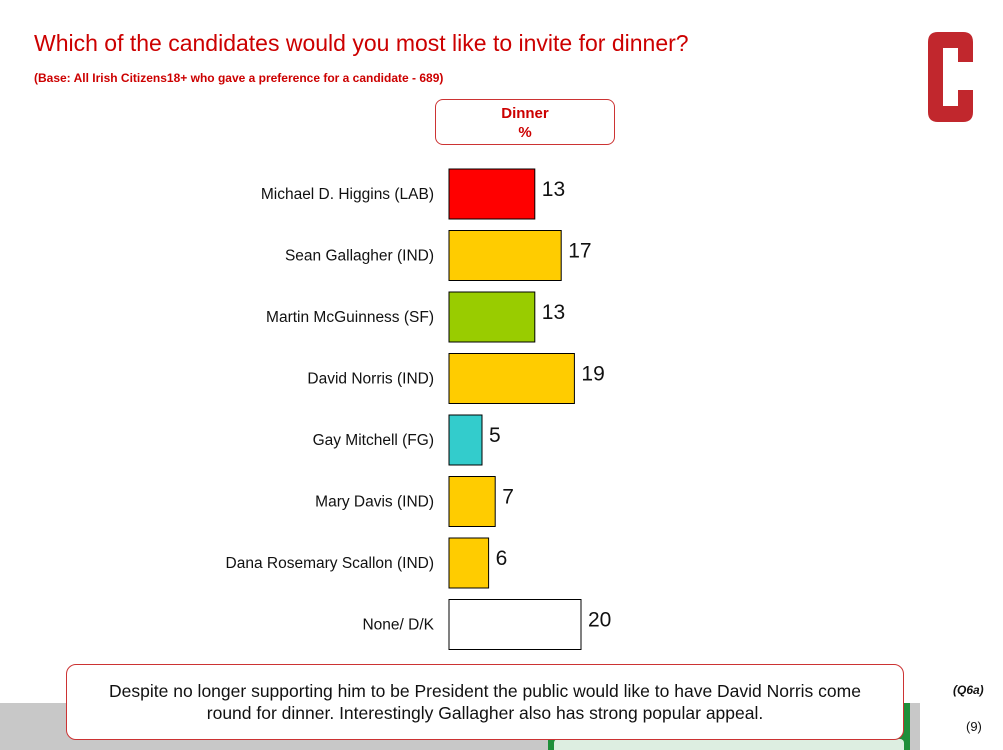 The height and width of the screenshot is (750, 1003). I want to click on value-label-3: 19, so click(592, 374).